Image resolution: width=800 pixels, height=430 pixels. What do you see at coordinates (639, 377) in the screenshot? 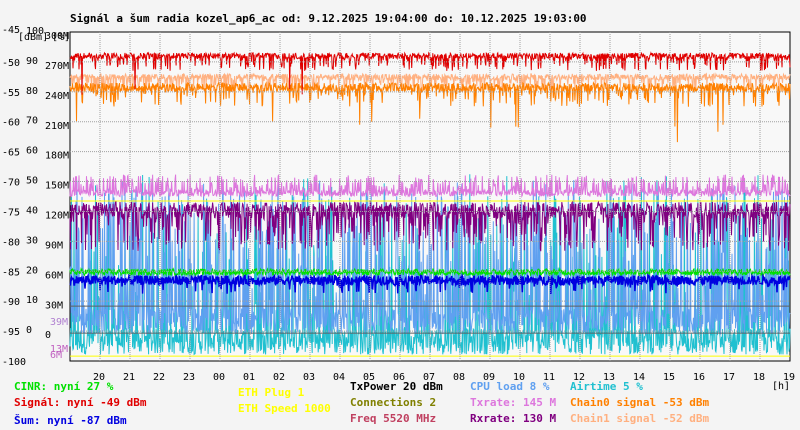
I see `x-tick: 14` at bounding box center [639, 377].